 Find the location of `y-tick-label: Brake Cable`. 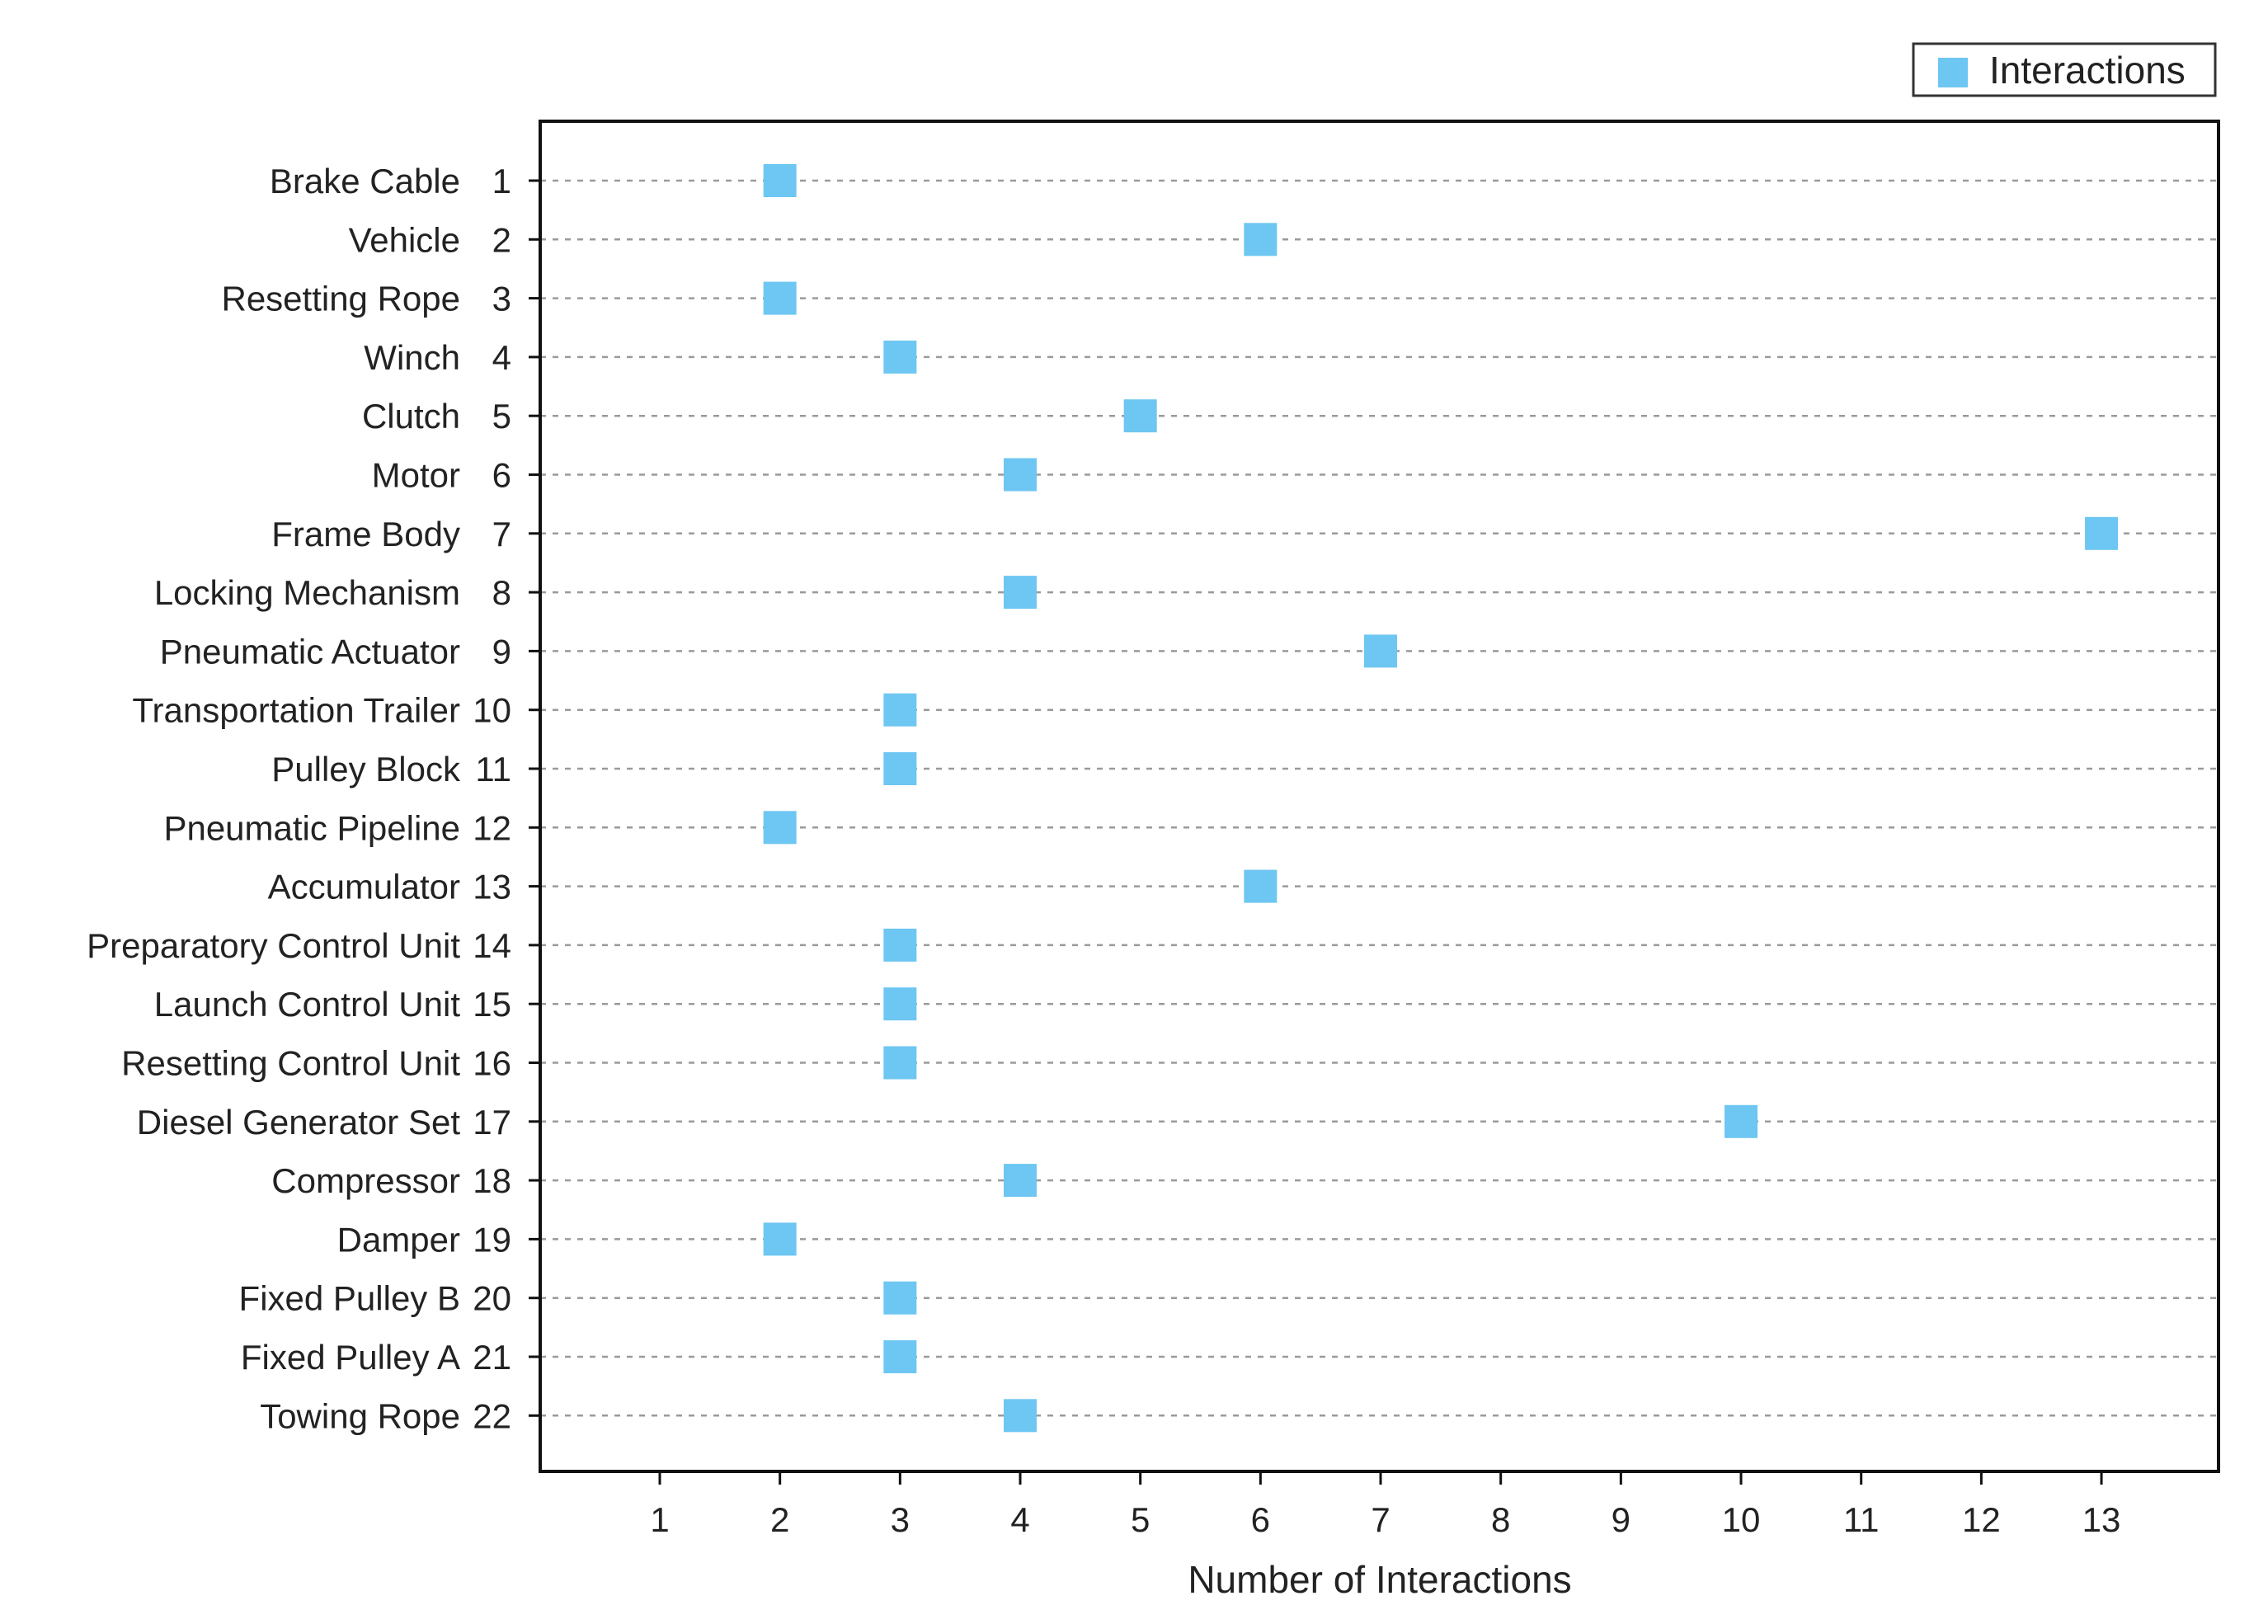

y-tick-label: Brake Cable is located at coordinates (365, 181).